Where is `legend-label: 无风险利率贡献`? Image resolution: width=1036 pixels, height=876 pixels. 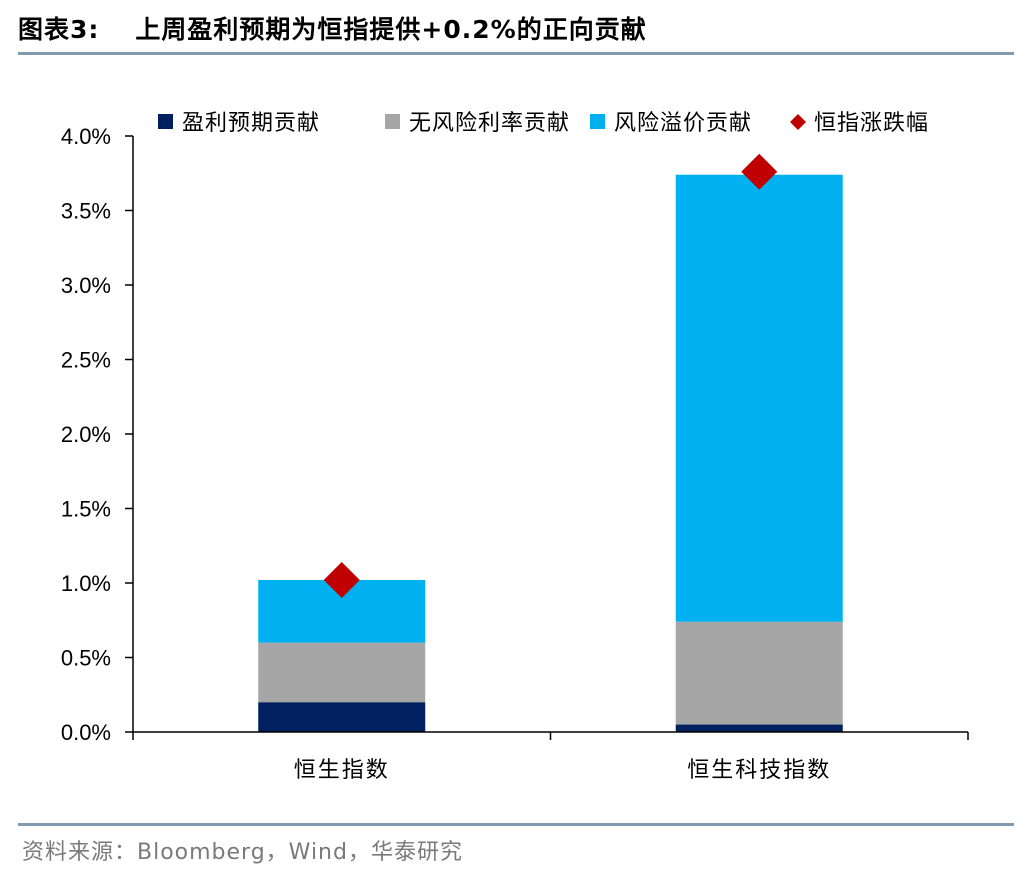 legend-label: 无风险利率贡献 is located at coordinates (489, 123).